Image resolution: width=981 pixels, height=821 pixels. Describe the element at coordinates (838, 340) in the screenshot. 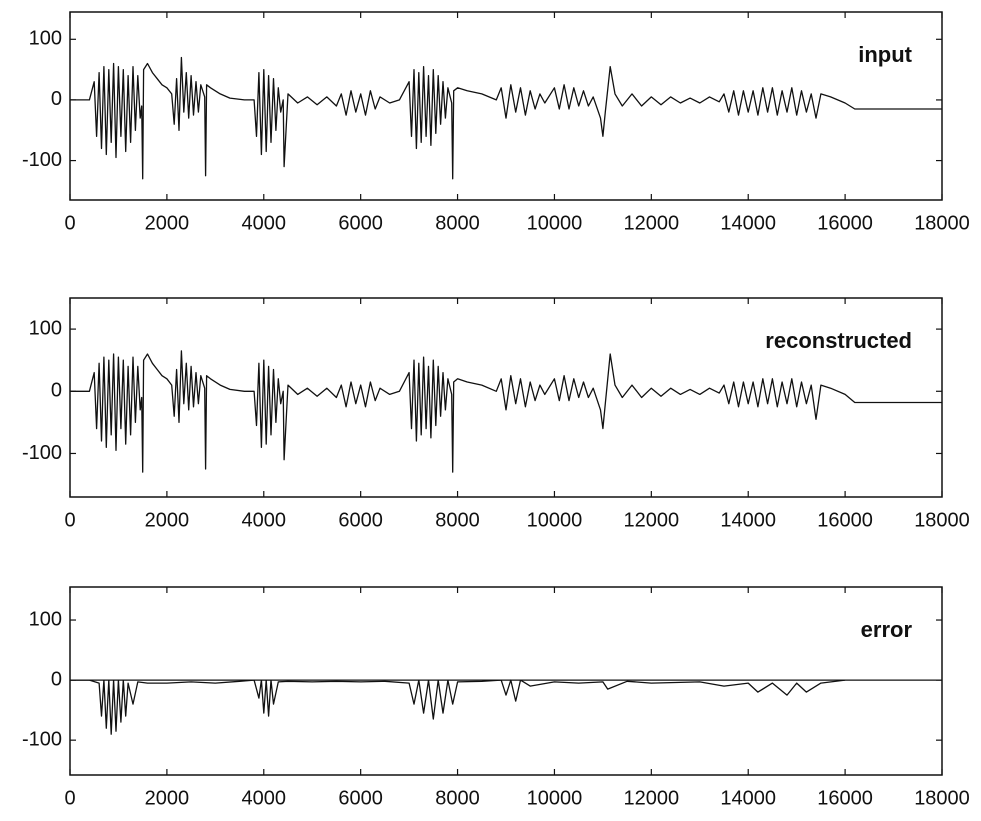

I see `annotation: reconstructed` at that location.